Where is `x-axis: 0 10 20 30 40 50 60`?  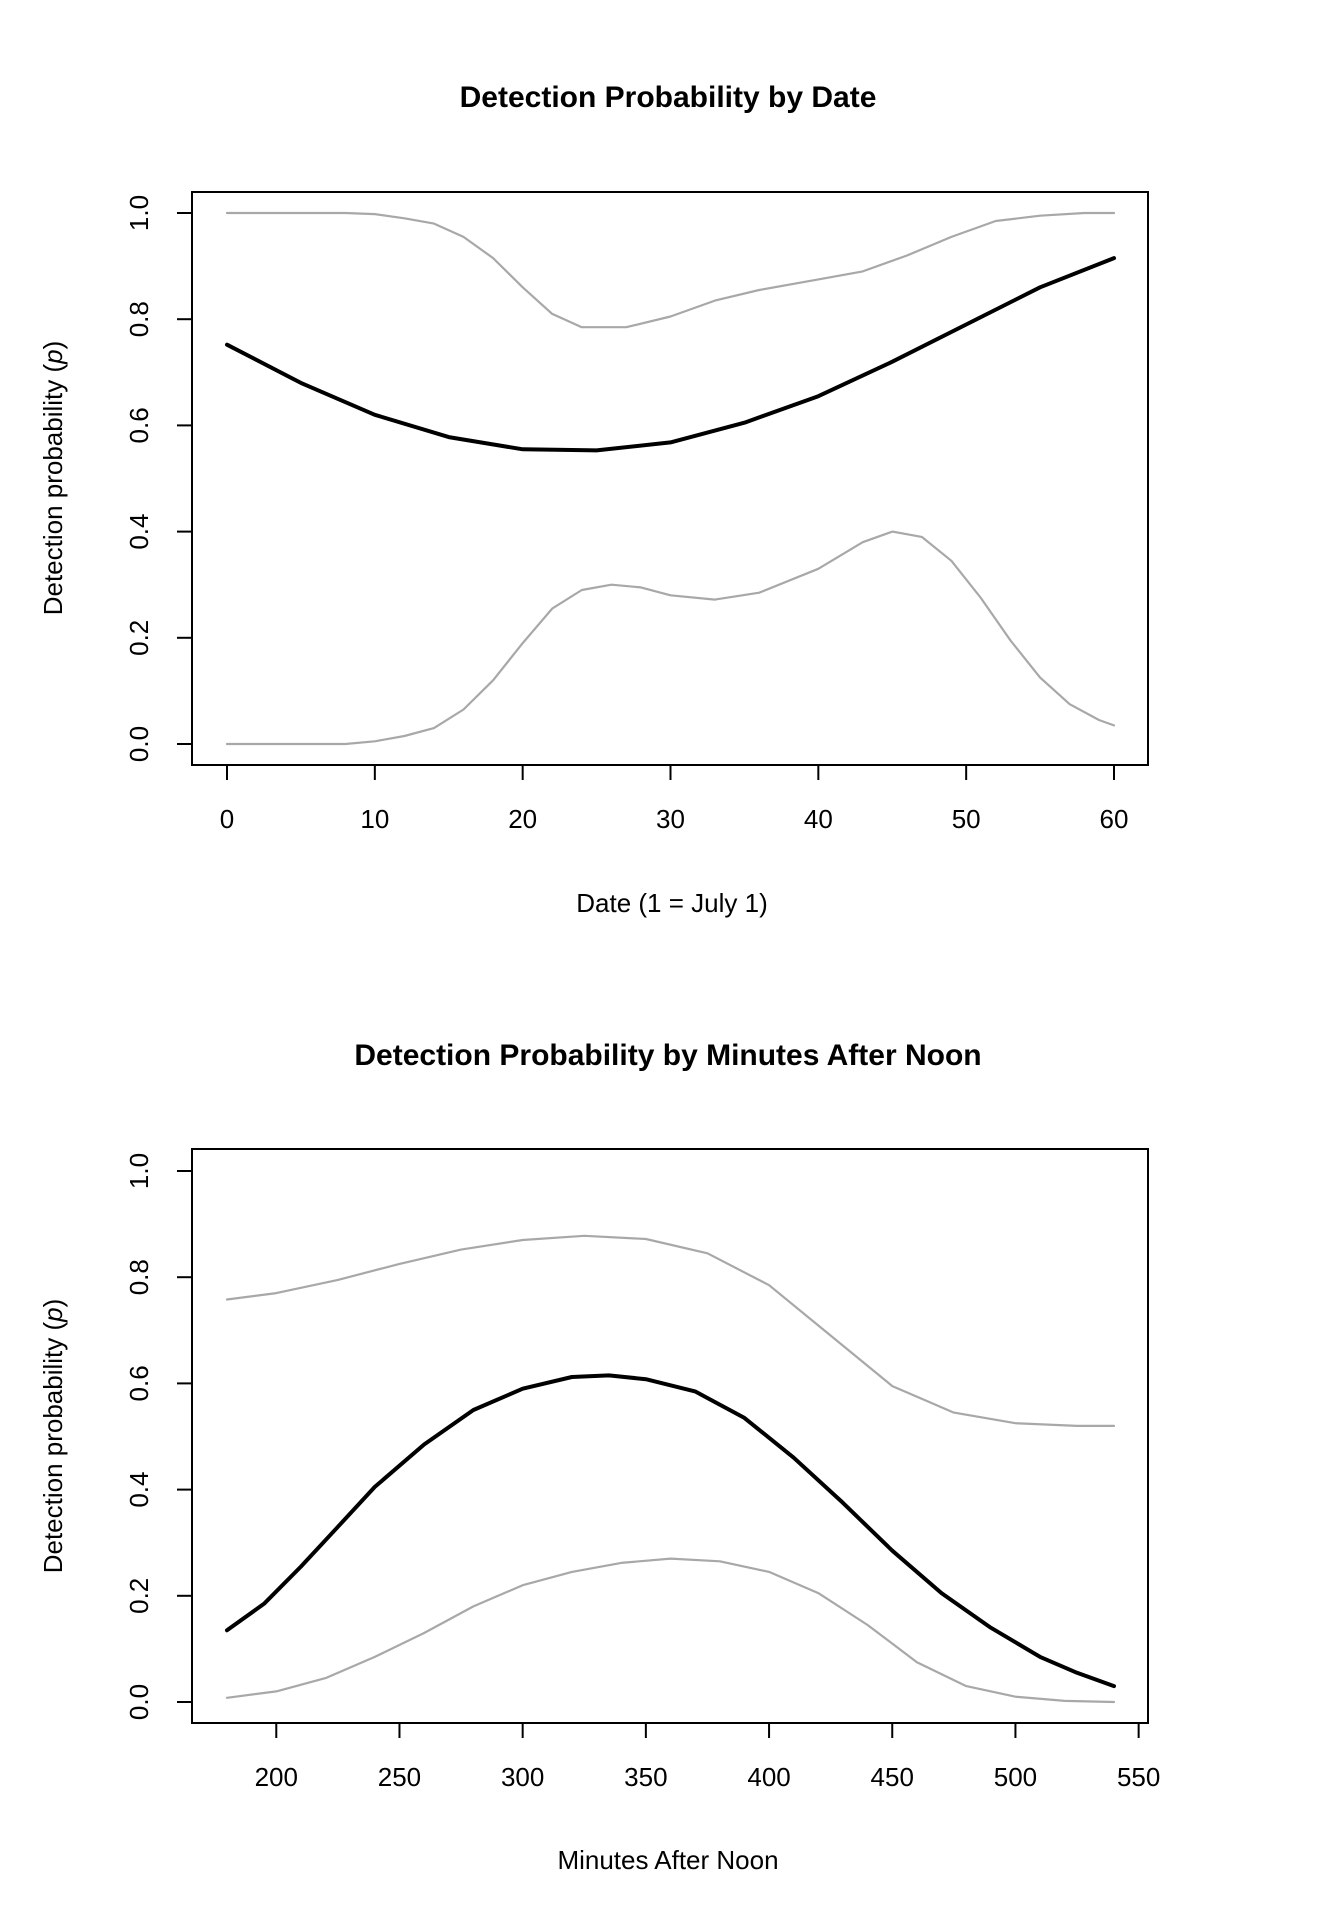
x-axis: 0 10 20 30 40 50 60 is located at coordinates (674, 799).